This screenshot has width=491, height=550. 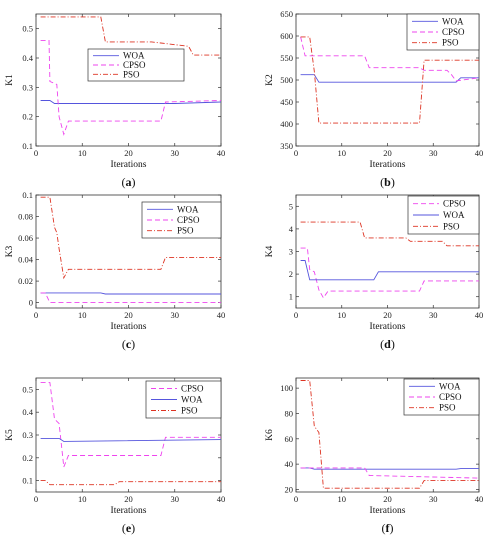 I want to click on y-axis-label: K2, so click(x=270, y=80).